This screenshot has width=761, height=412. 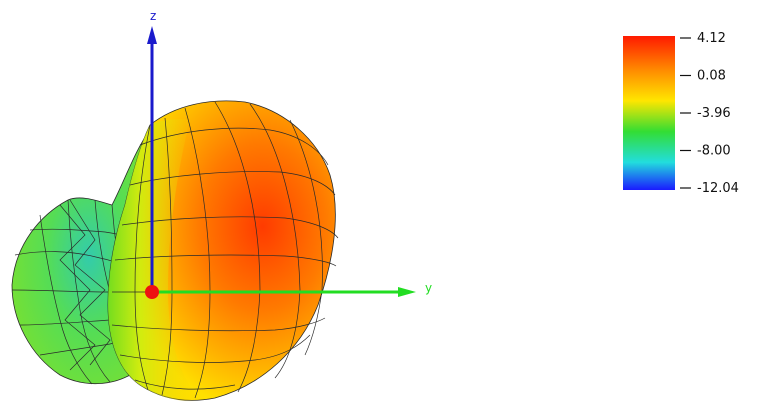 What do you see at coordinates (649, 113) in the screenshot?
I see `legend-colorbar` at bounding box center [649, 113].